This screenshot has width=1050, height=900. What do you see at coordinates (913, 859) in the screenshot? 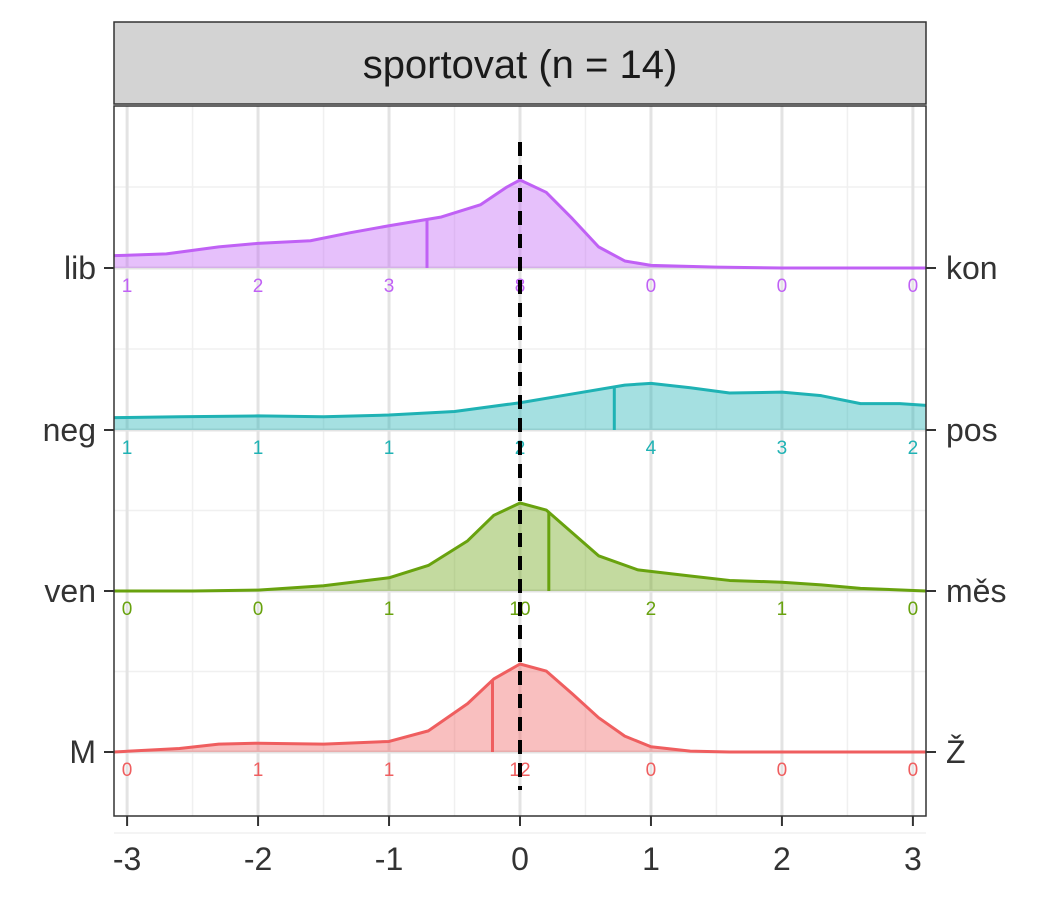
I see `x-tick-label: 3` at bounding box center [913, 859].